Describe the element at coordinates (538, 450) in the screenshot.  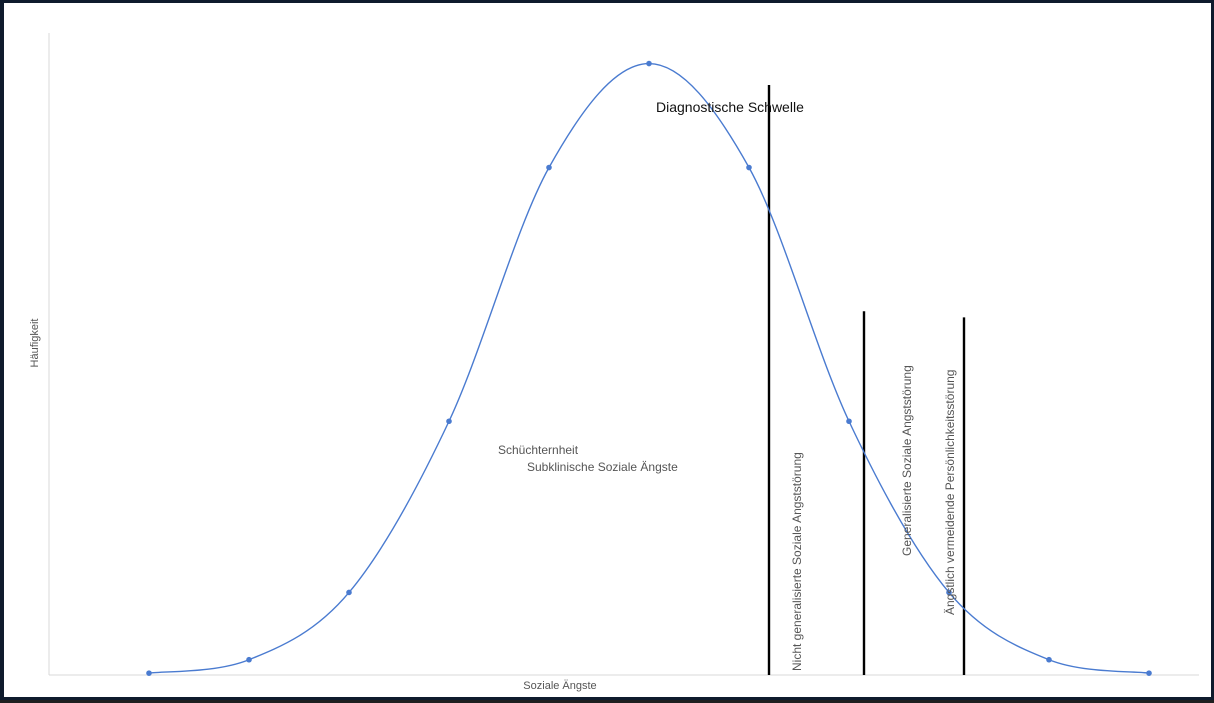
I see `annotation-shyness: Schüchternheit` at that location.